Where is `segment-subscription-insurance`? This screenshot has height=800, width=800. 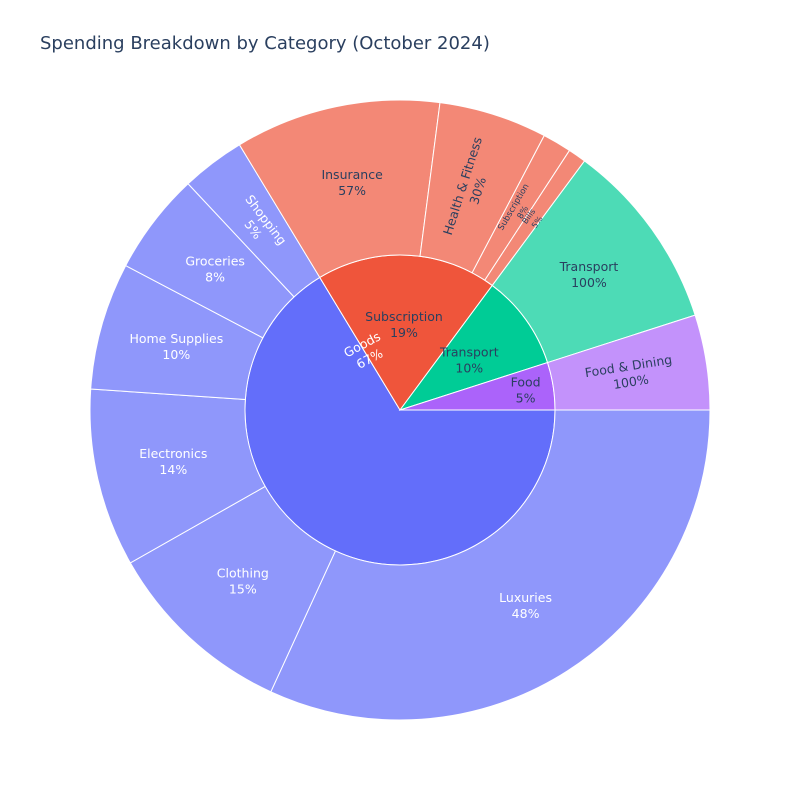 segment-subscription-insurance is located at coordinates (339, 189).